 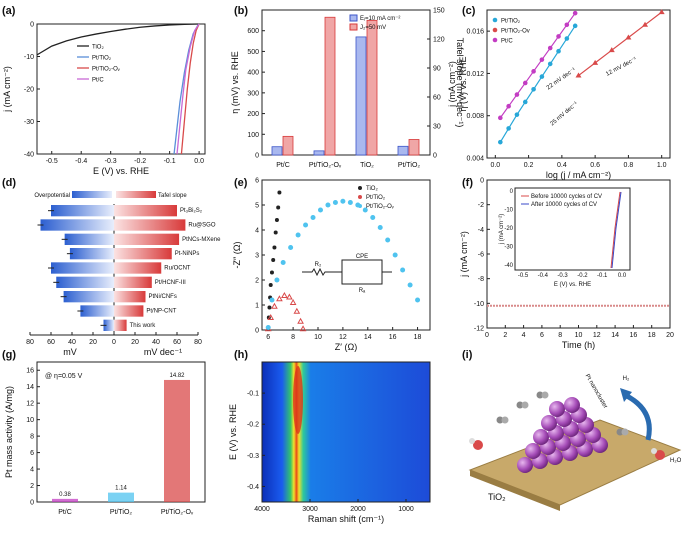 I want to click on g-y-tick-label: 16, so click(x=30, y=371).